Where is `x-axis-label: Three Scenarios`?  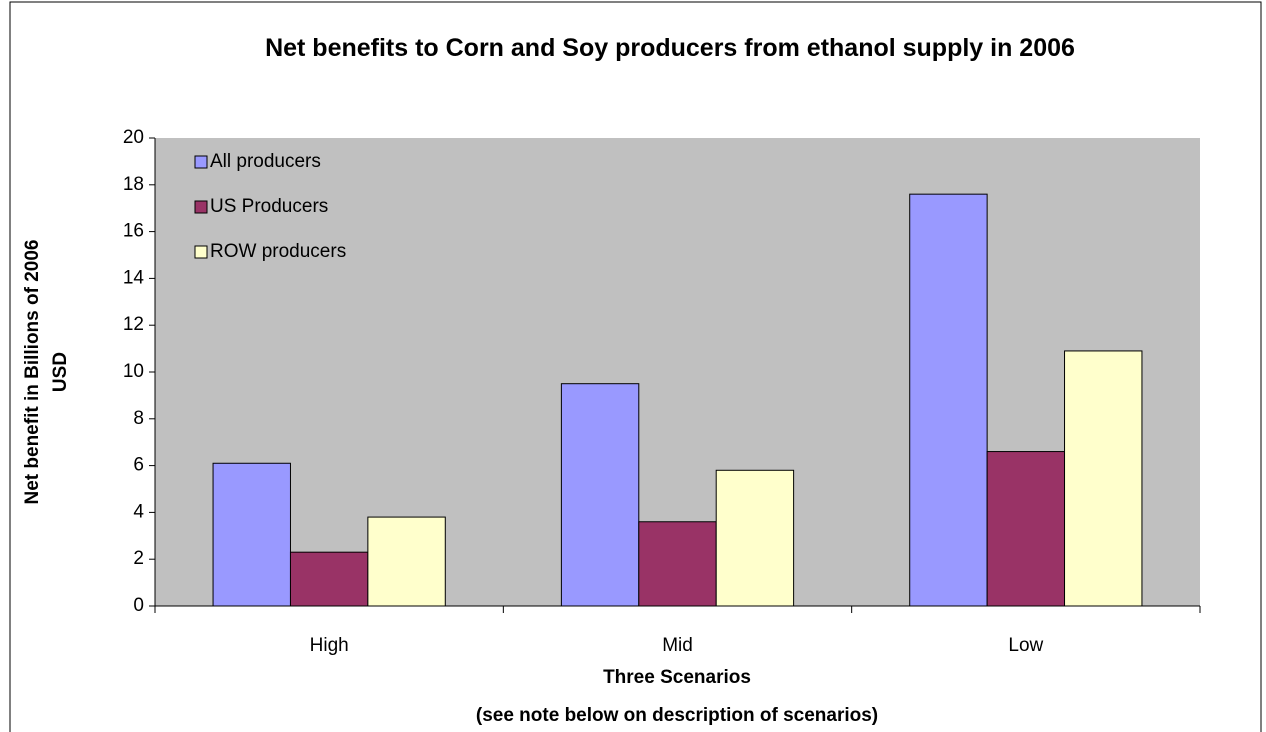
x-axis-label: Three Scenarios is located at coordinates (677, 677).